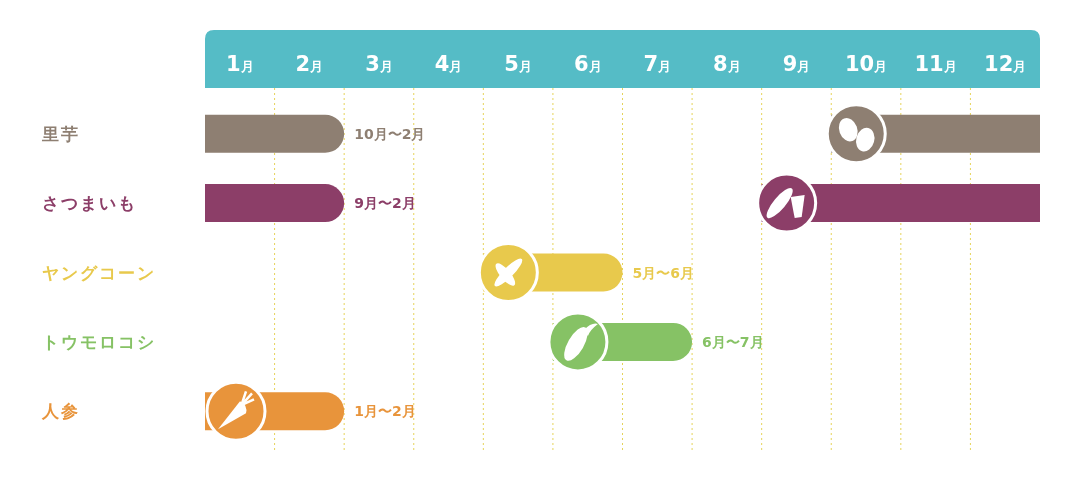  What do you see at coordinates (385, 411) in the screenshot?
I see `annotation: 1月〜2月` at bounding box center [385, 411].